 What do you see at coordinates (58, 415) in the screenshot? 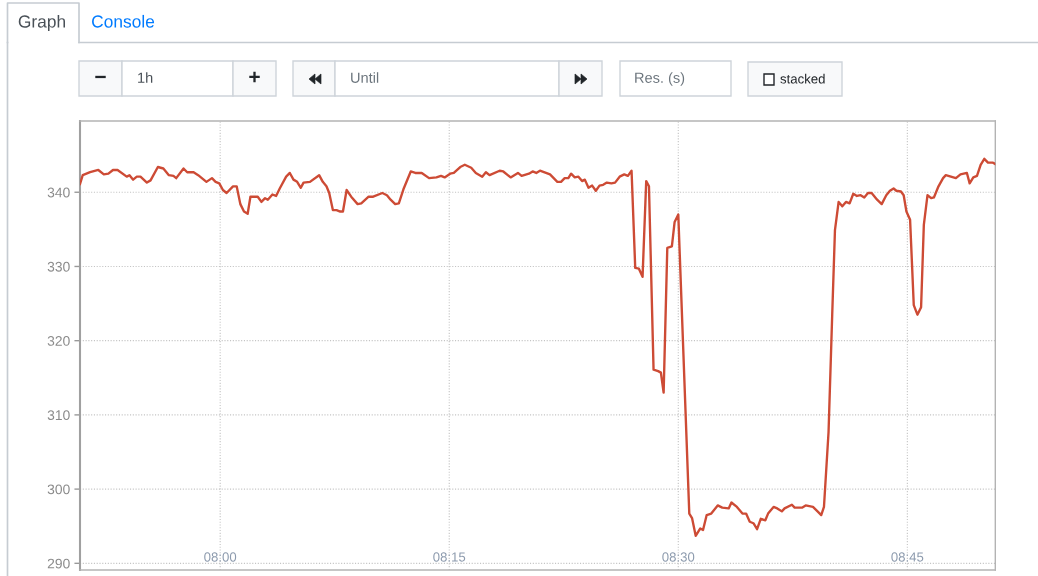
I see `y-tick-label: 310` at bounding box center [58, 415].